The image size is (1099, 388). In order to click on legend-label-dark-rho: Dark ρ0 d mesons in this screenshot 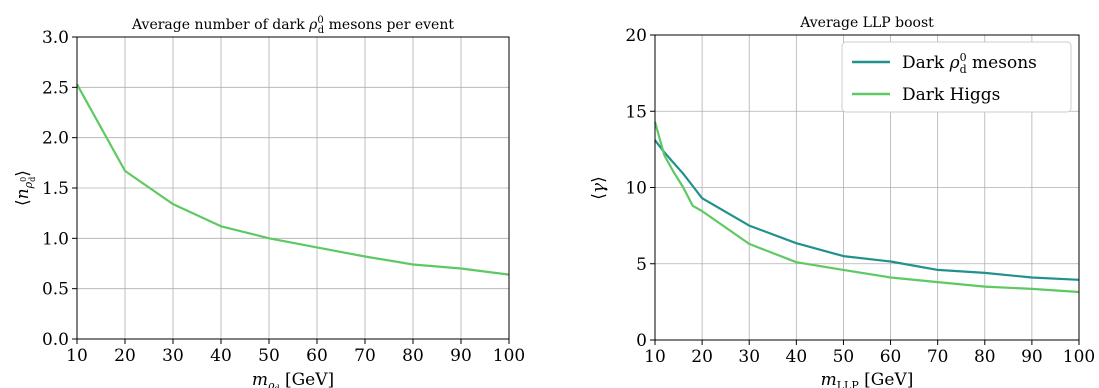, I will do `click(969, 63)`.